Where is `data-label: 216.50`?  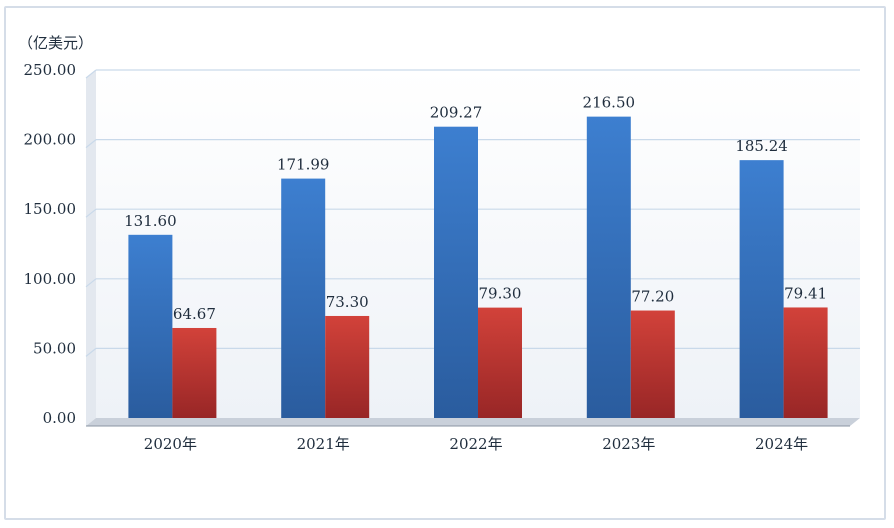
data-label: 216.50 is located at coordinates (609, 103).